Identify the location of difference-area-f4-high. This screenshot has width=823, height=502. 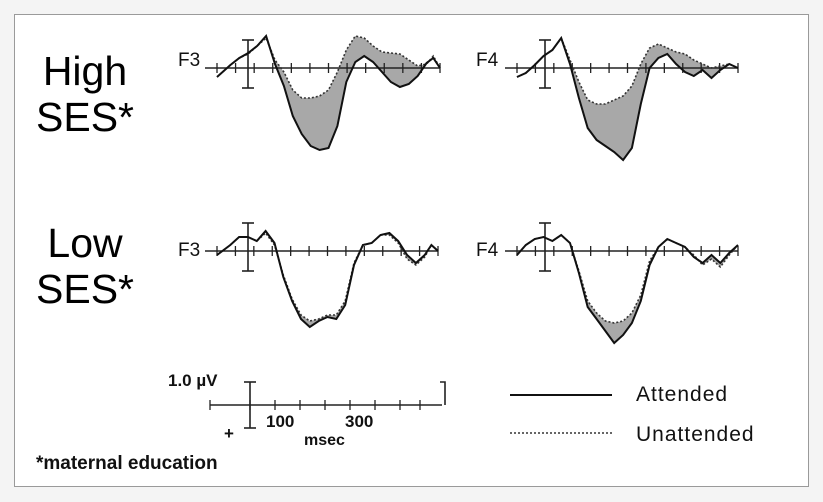
(627, 99).